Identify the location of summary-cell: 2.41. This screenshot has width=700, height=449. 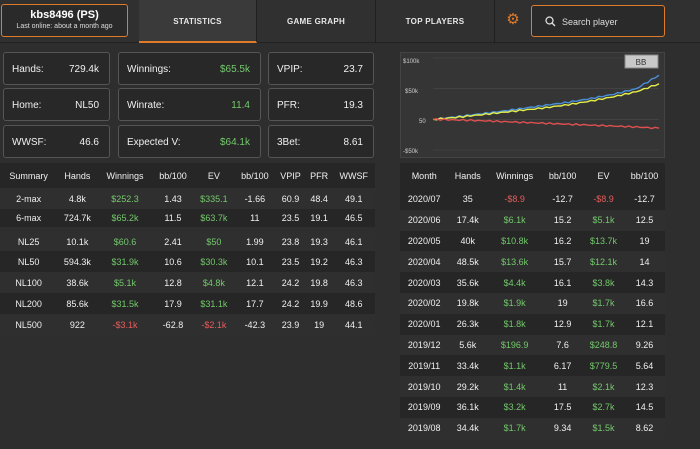
(173, 239).